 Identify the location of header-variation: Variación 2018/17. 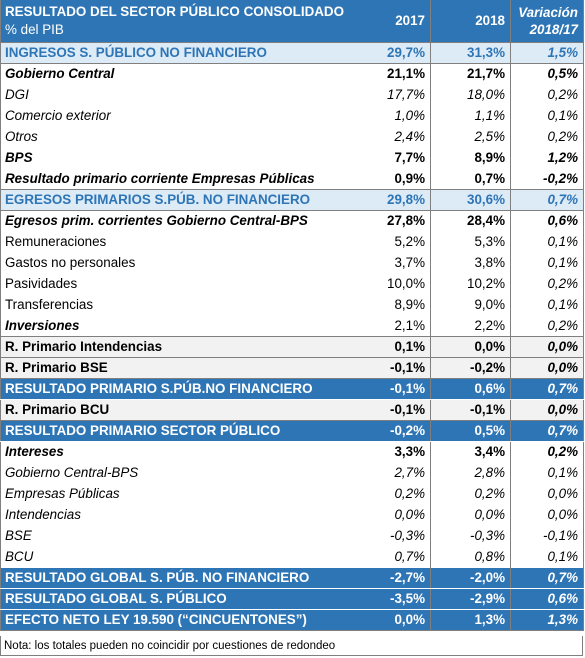
(547, 21).